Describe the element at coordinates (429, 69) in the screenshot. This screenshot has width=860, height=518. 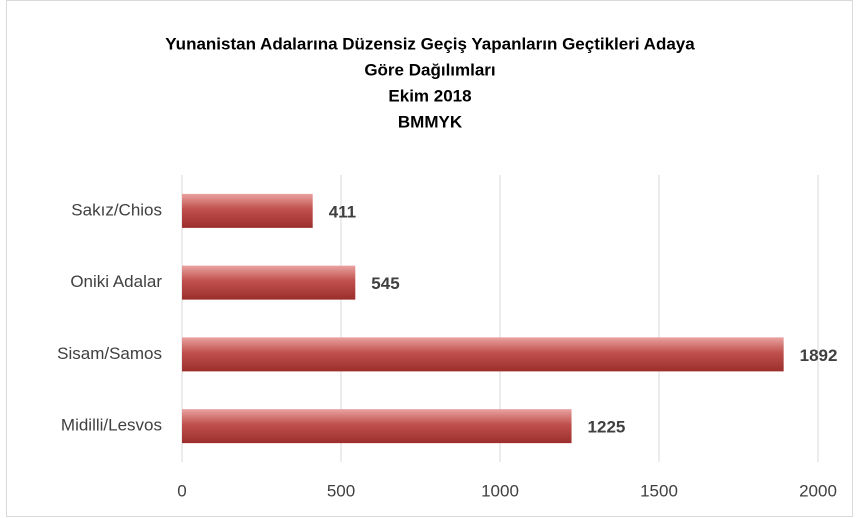
I see `chart-title: Göre Dağılımları` at that location.